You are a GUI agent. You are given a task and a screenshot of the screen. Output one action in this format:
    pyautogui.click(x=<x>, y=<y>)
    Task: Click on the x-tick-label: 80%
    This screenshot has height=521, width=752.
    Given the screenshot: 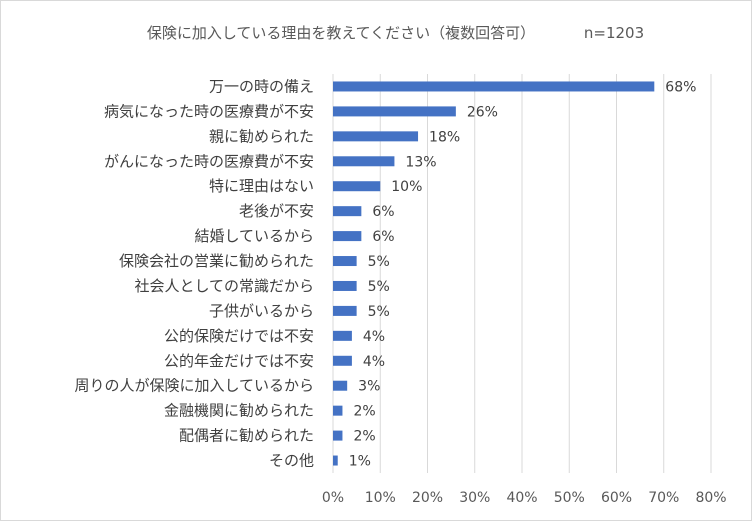 What is the action you would take?
    pyautogui.click(x=710, y=498)
    